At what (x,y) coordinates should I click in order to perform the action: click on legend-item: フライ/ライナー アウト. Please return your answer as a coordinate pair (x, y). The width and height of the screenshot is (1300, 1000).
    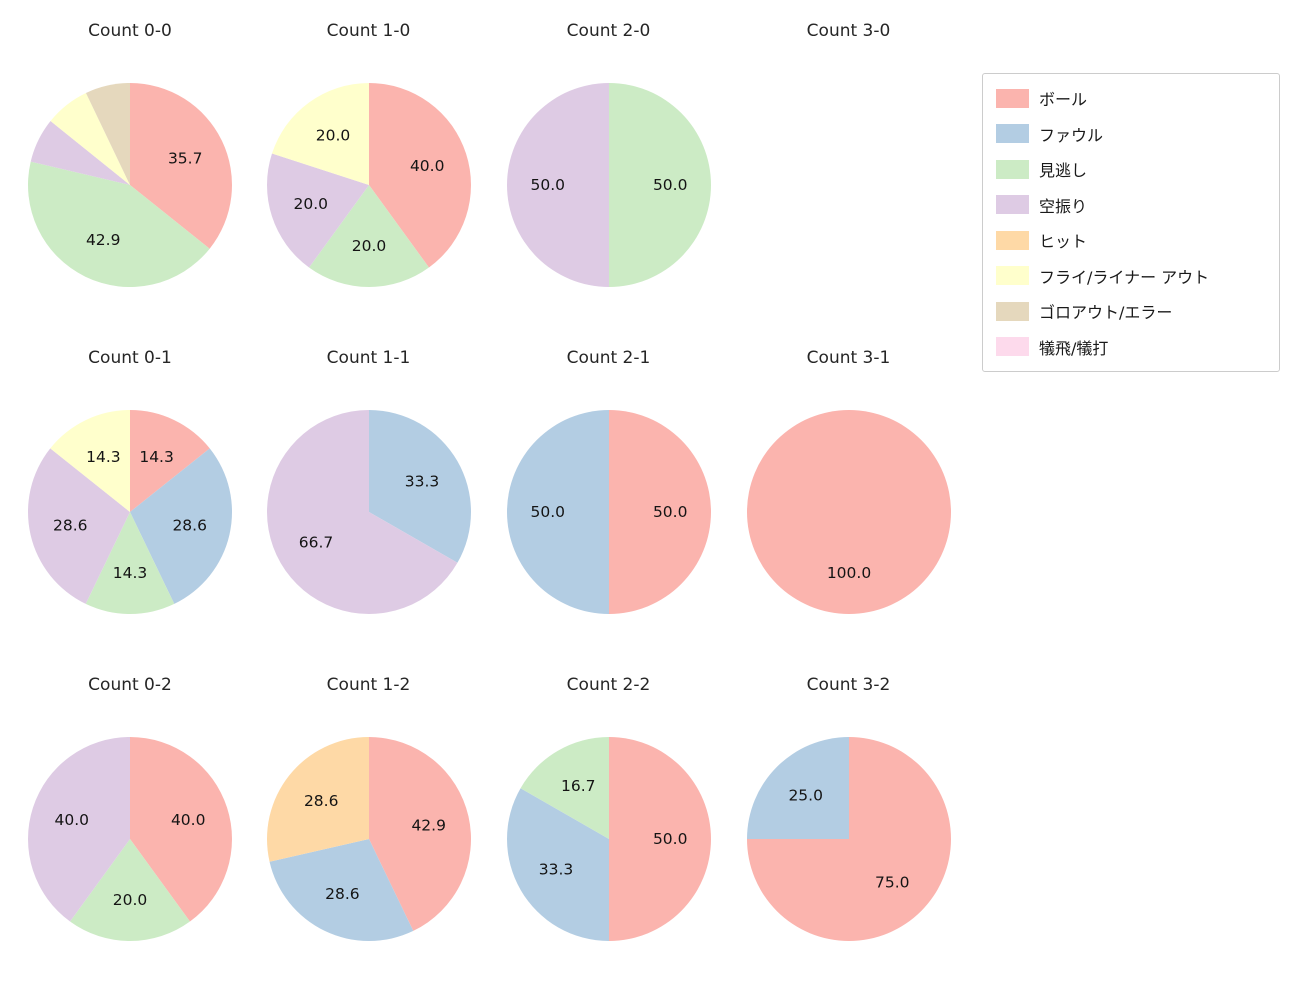
    Looking at the image, I should click on (1131, 276).